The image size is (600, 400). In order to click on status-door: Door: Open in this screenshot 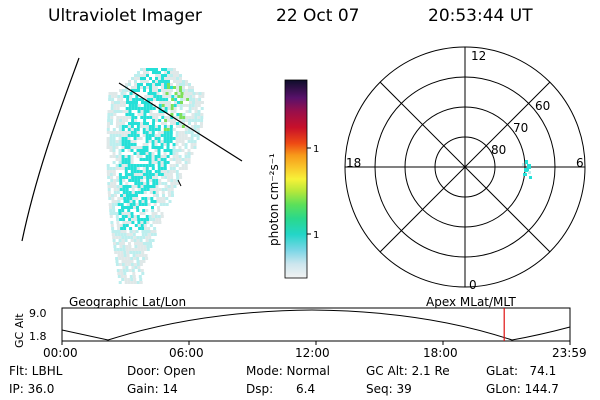, I will do `click(161, 371)`.